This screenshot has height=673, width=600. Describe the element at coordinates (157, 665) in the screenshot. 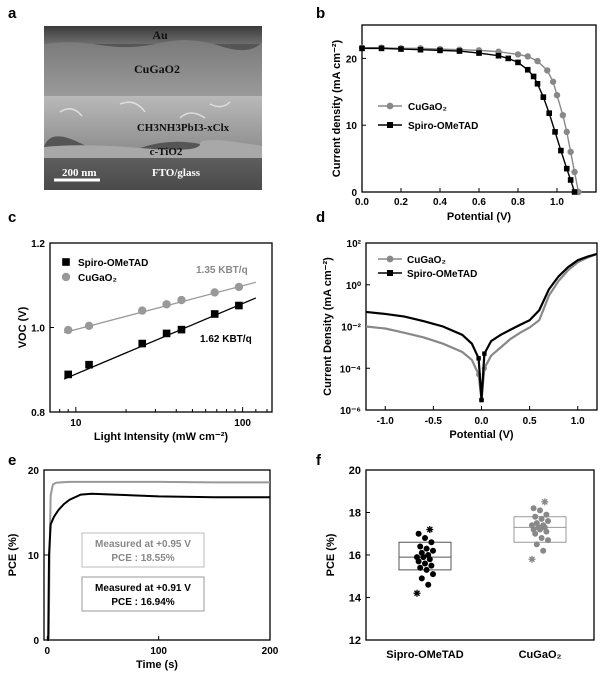

I see `e-x-axis-title: Time (s)` at that location.